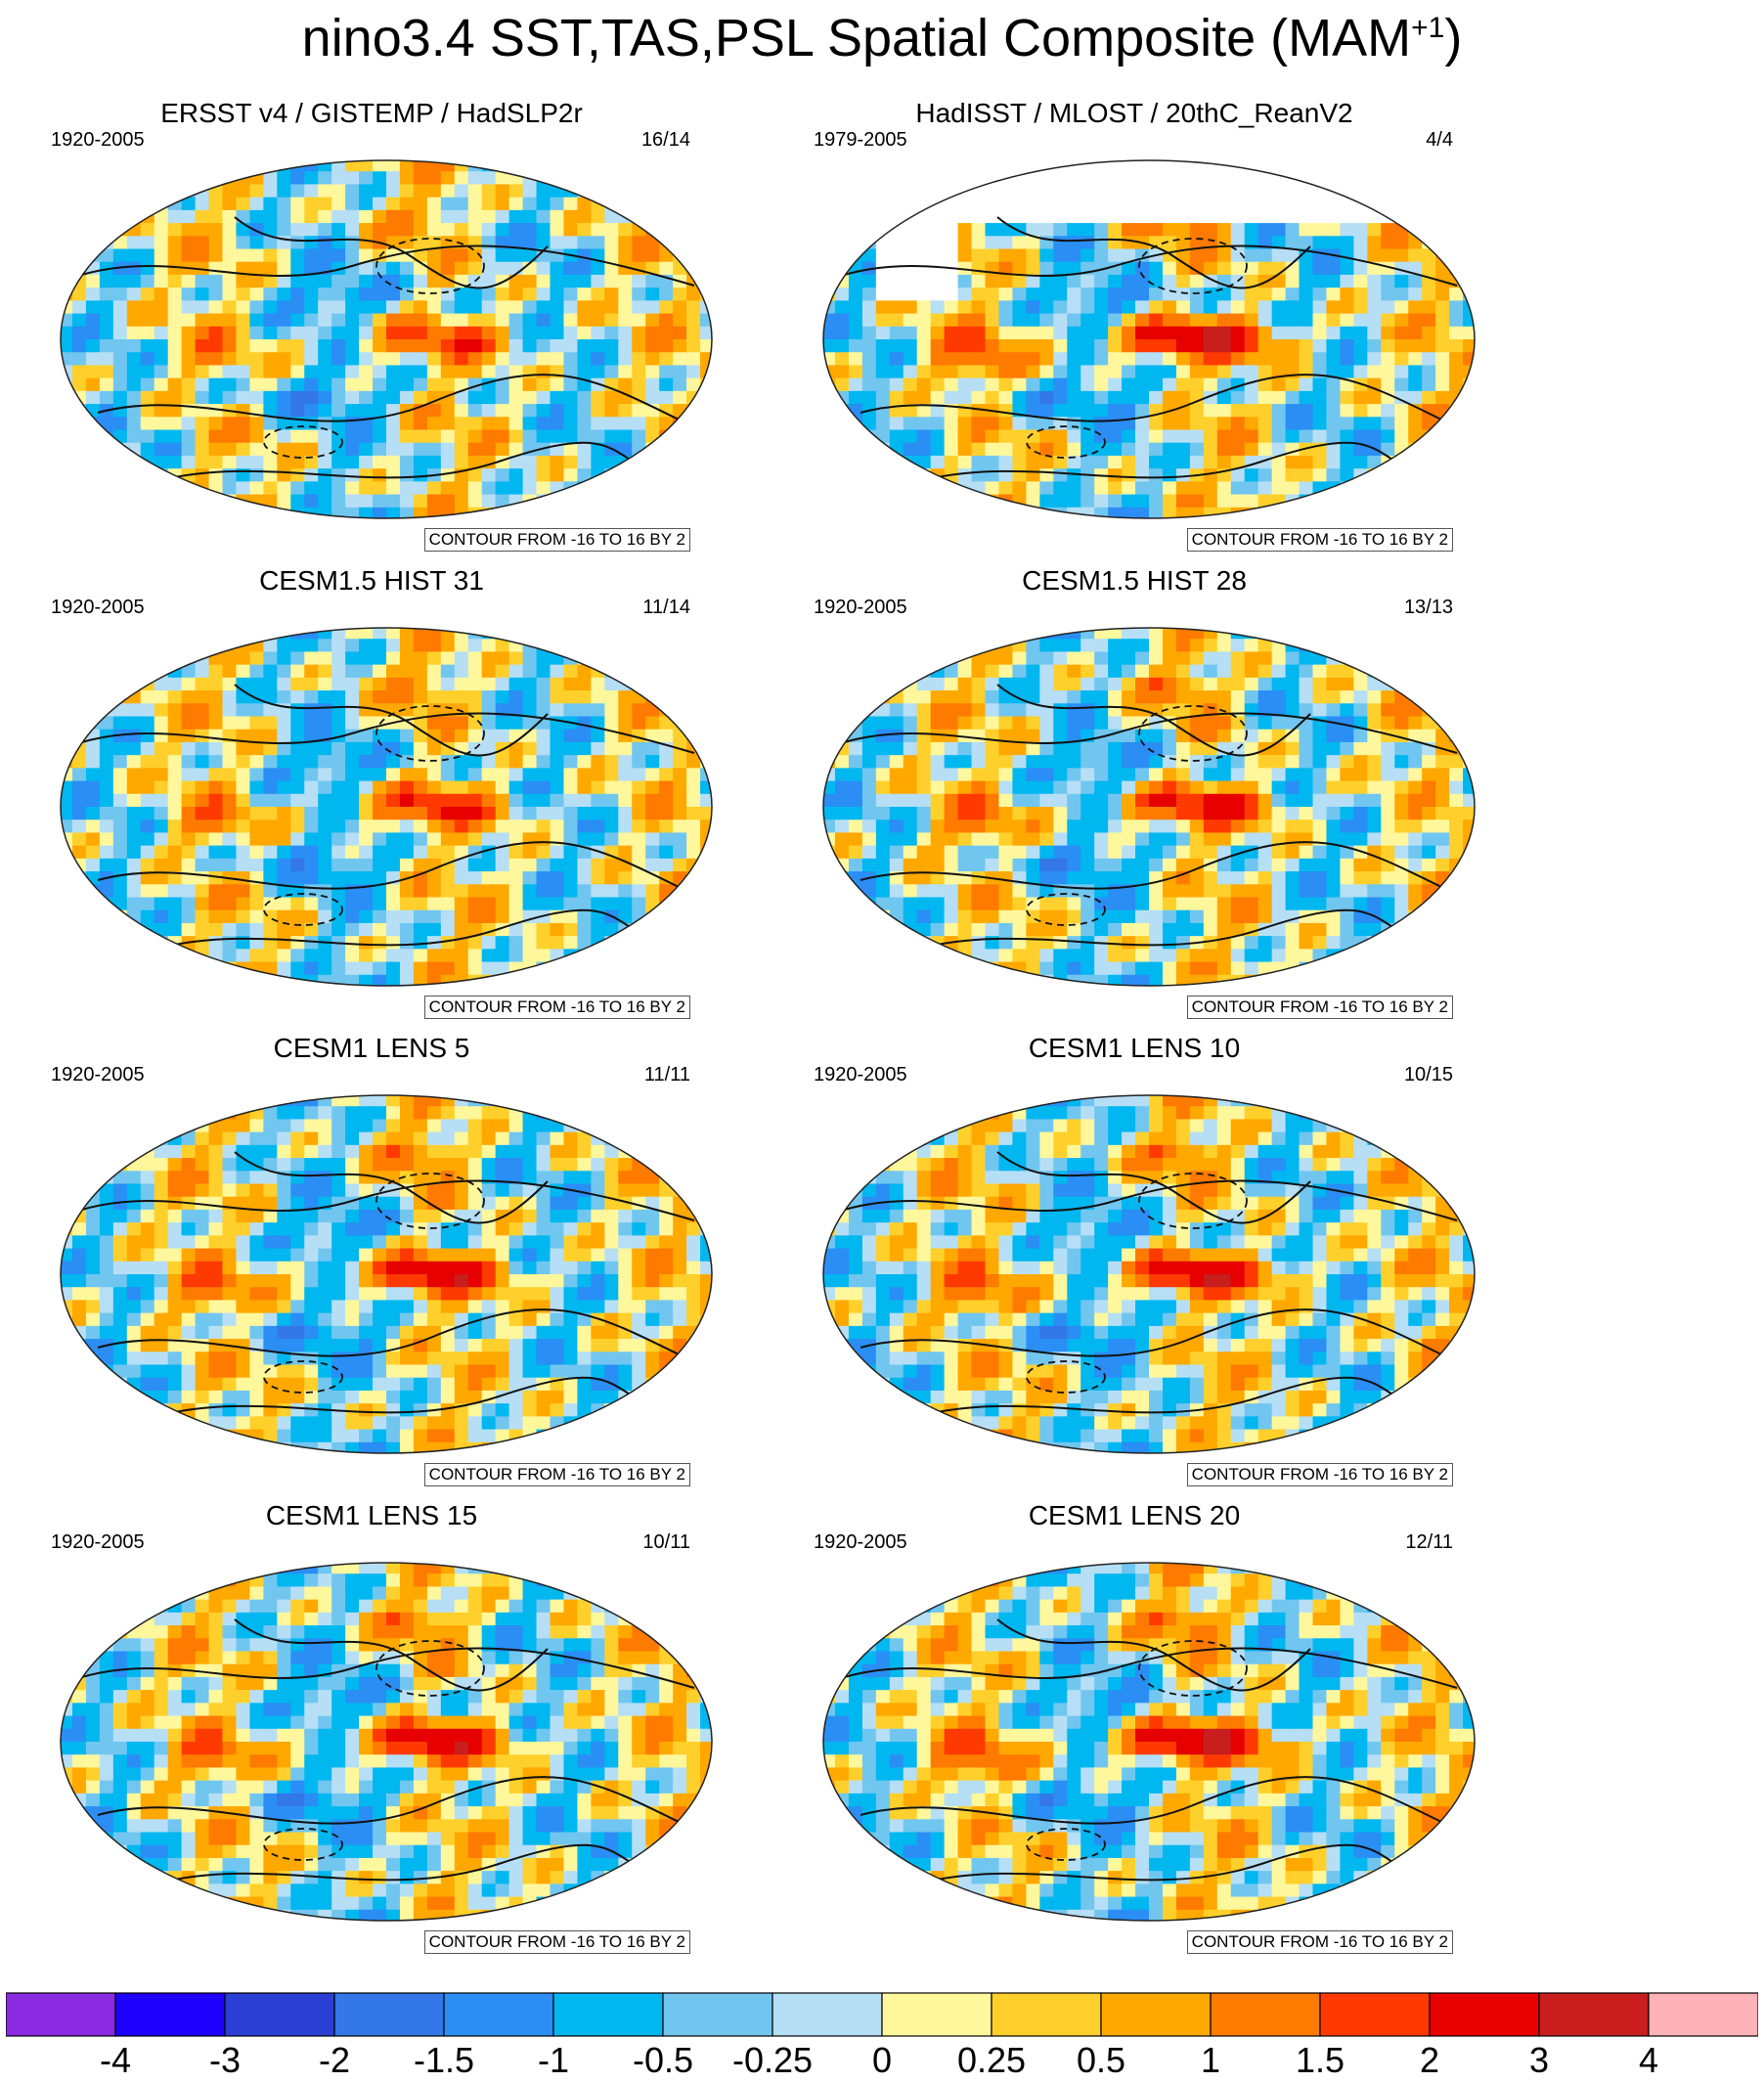 The height and width of the screenshot is (2082, 1764). What do you see at coordinates (1193, 266) in the screenshot?
I see `psl-contour-negative` at bounding box center [1193, 266].